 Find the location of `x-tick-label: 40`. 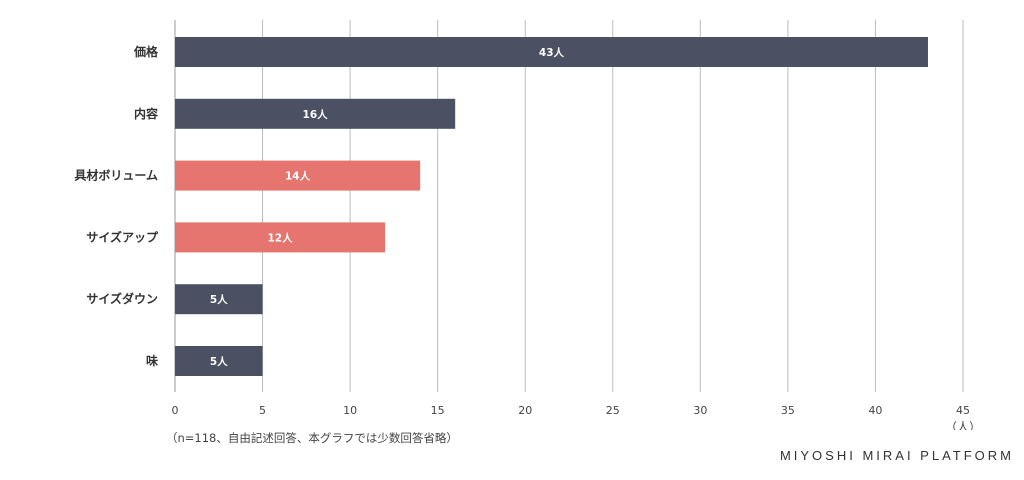

x-tick-label: 40 is located at coordinates (875, 410).